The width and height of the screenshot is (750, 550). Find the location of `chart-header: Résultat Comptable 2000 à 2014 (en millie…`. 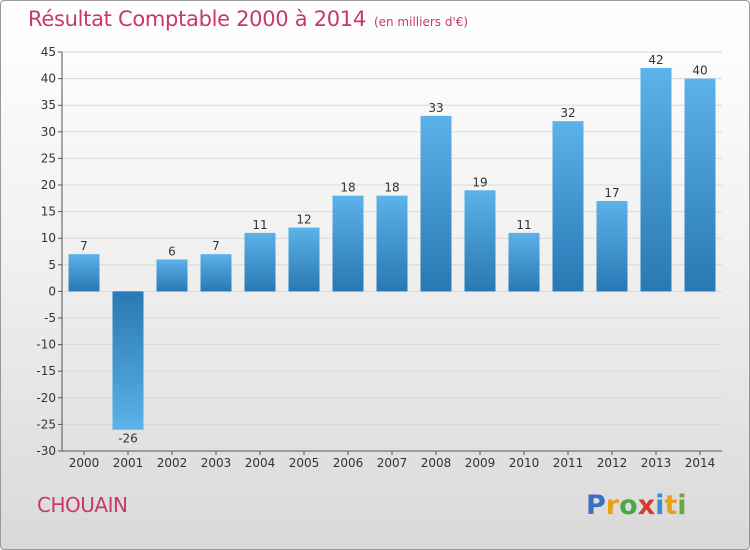

chart-header: Résultat Comptable 2000 à 2014 (en millie… is located at coordinates (248, 19).